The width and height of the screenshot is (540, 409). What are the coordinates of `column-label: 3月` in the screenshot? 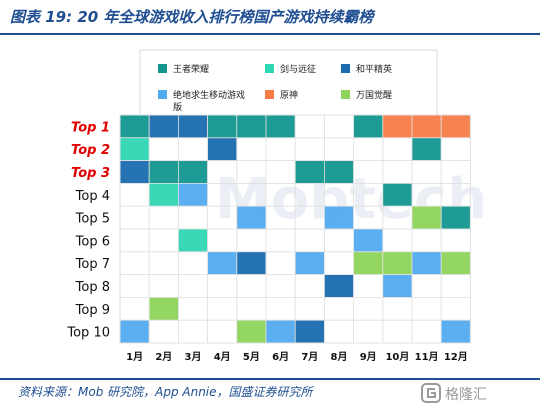 It's located at (193, 357).